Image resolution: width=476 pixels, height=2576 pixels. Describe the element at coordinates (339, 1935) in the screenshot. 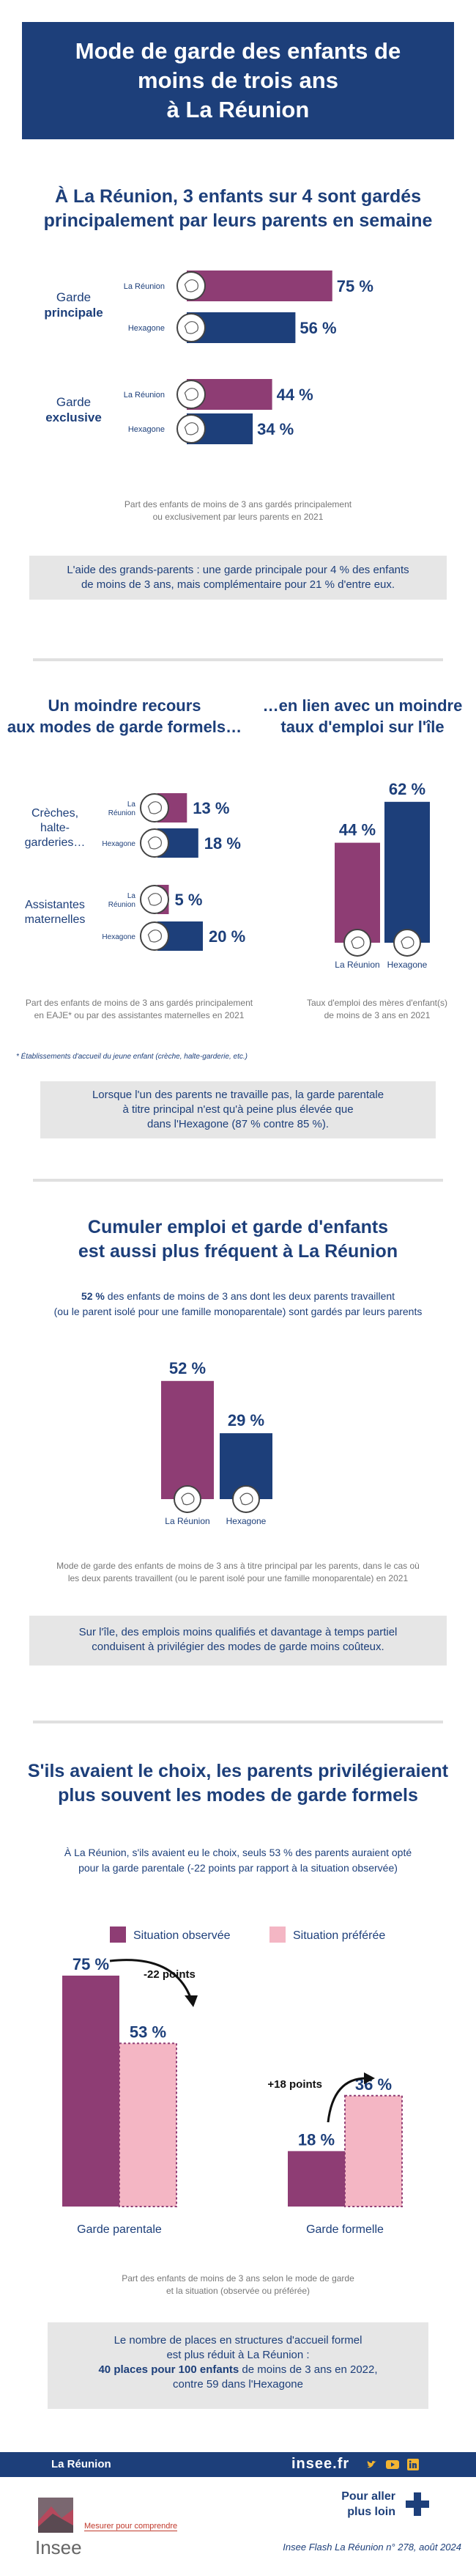

I see `legend-label-1: Situation préférée` at that location.